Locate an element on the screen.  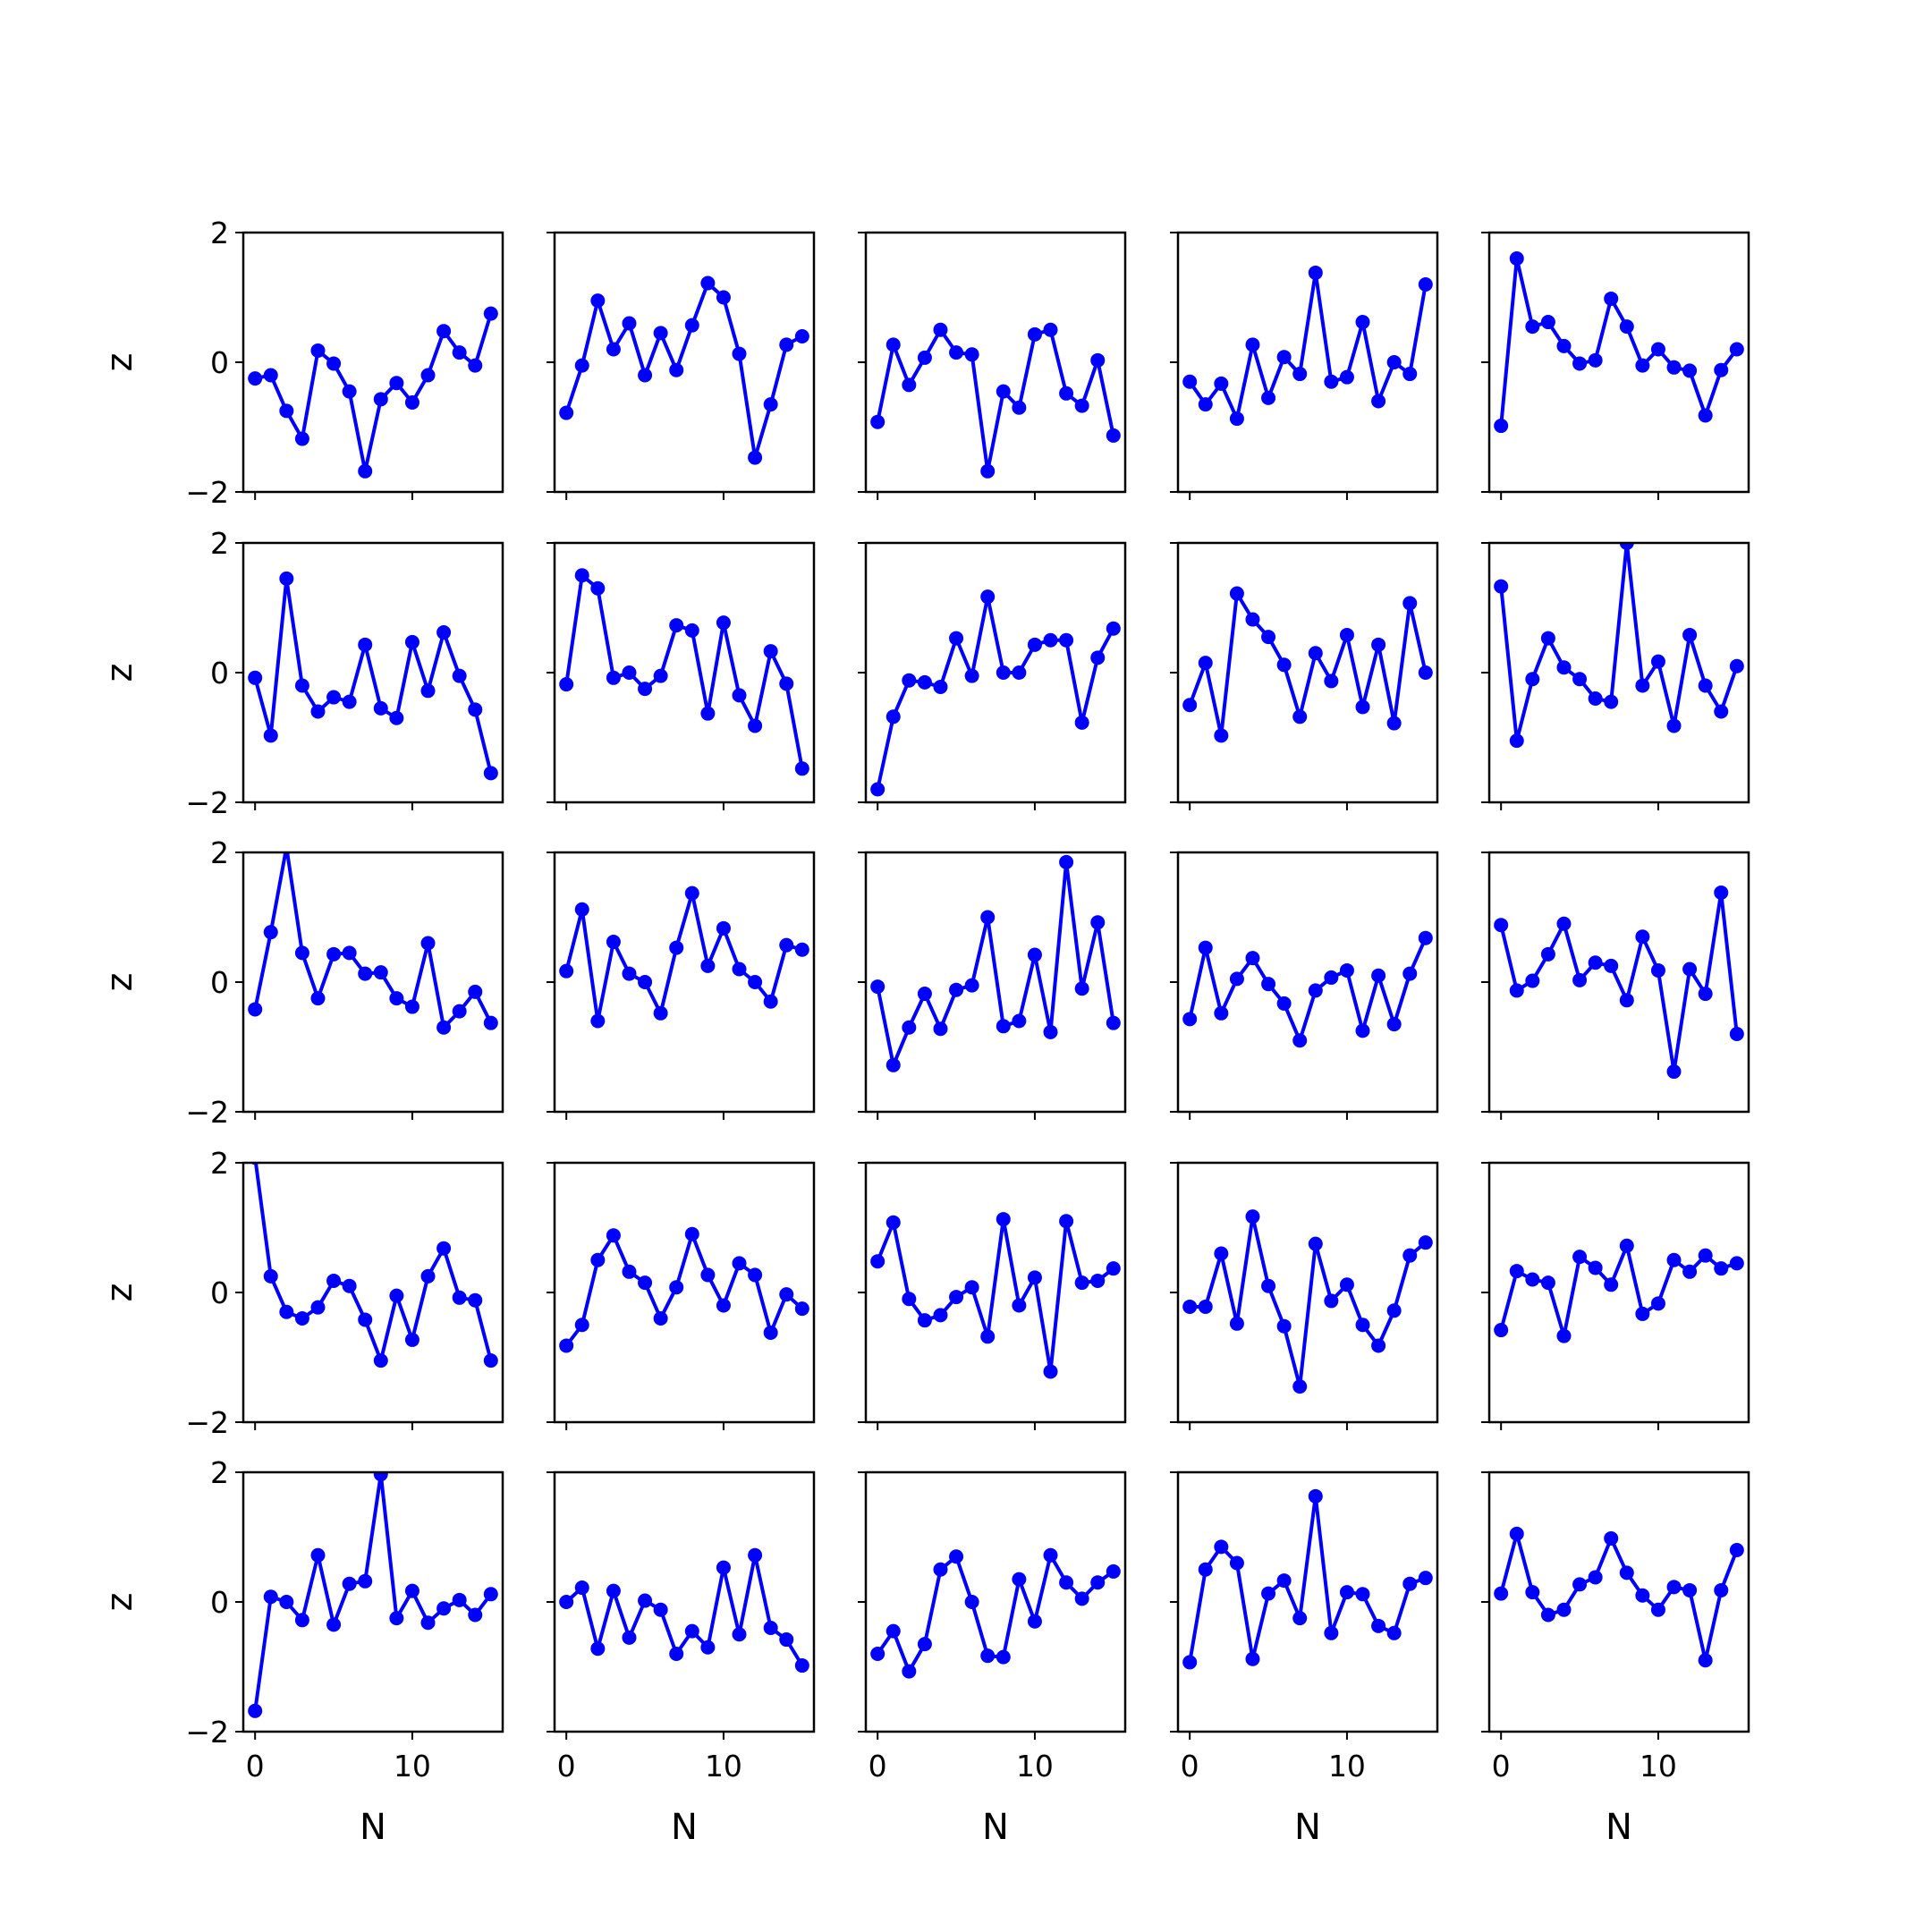
subplot-r3-c5 is located at coordinates (1615, 985).